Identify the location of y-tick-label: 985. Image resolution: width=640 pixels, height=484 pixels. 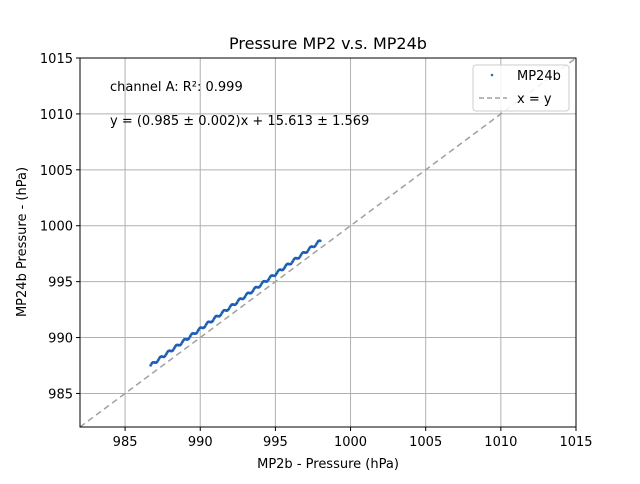
(60, 394).